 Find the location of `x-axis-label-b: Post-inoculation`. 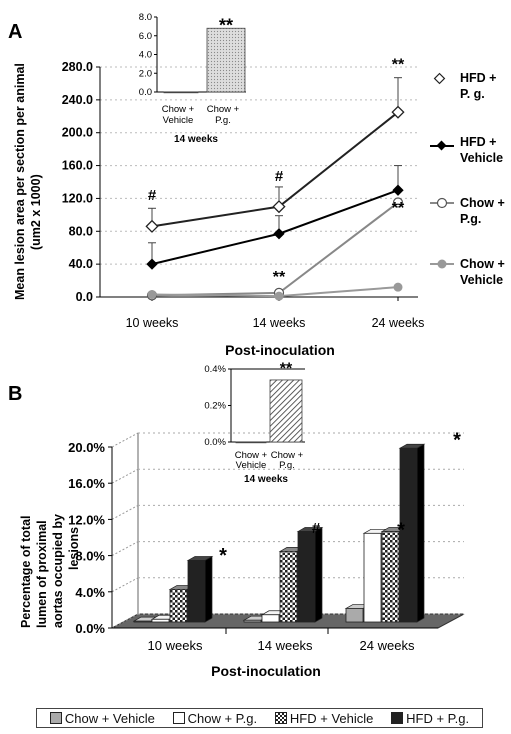

x-axis-label-b: Post-inoculation is located at coordinates (266, 671).